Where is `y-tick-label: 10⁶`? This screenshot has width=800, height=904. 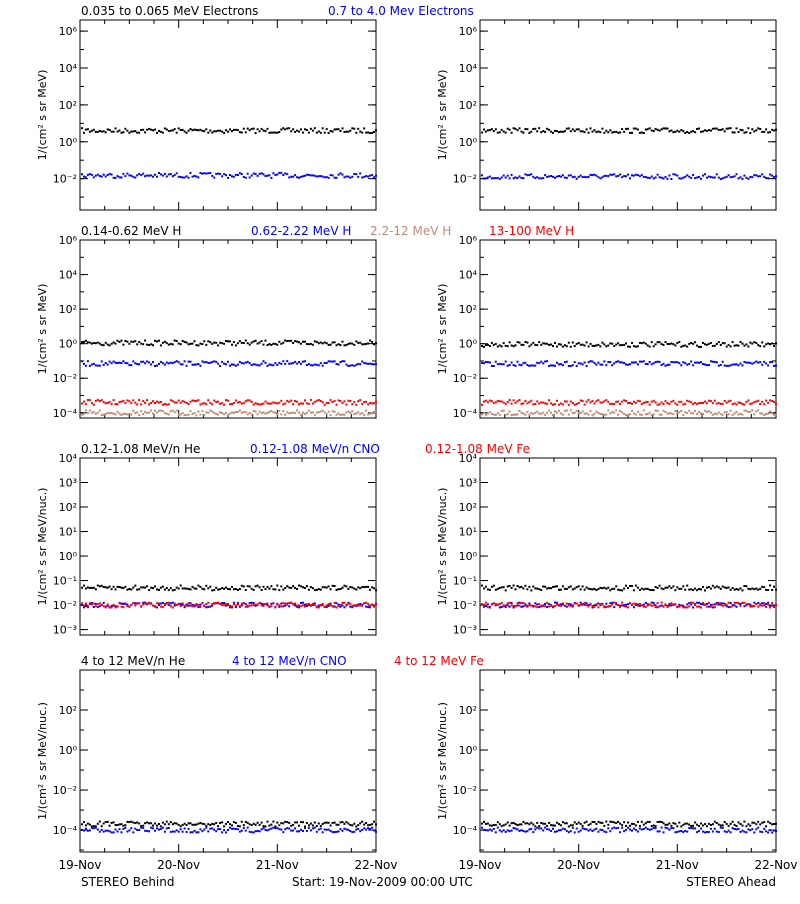
y-tick-label: 10⁶ is located at coordinates (468, 240).